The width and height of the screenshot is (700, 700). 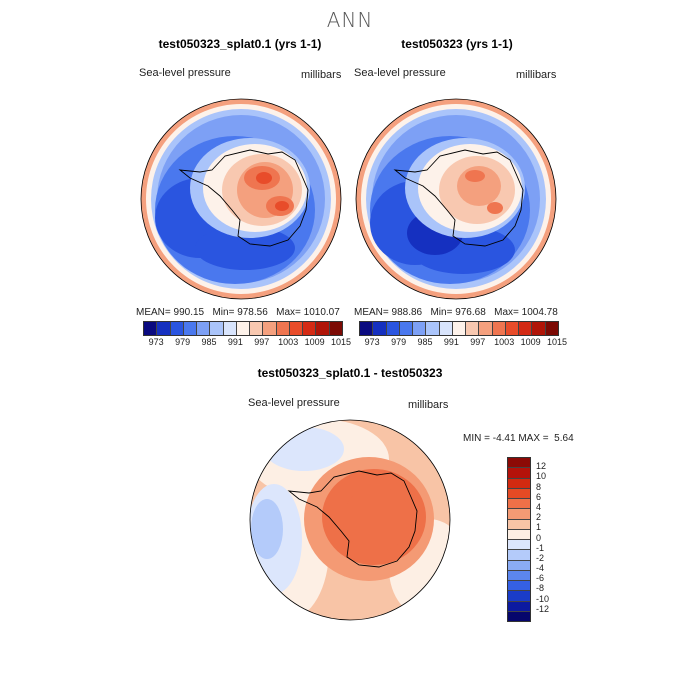 What do you see at coordinates (240, 44) in the screenshot?
I see `panel1-title: test050323_splat0.1 (yrs 1-1)` at bounding box center [240, 44].